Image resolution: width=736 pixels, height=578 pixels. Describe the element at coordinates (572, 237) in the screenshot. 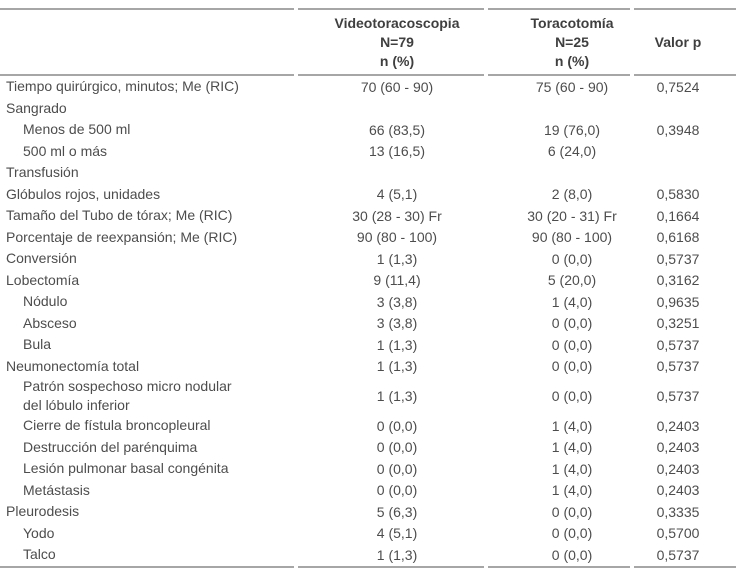

I see `thoracotomy-value: 90 (80 - 100)` at that location.